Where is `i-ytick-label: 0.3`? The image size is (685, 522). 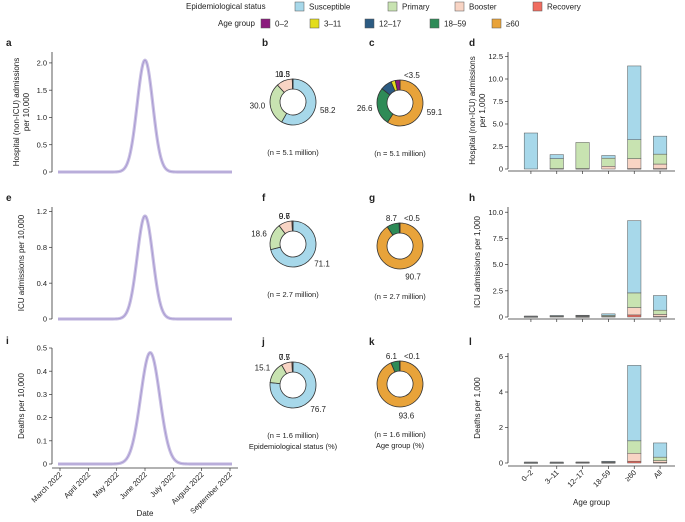
i-ytick-label: 0.3 is located at coordinates (42, 394).